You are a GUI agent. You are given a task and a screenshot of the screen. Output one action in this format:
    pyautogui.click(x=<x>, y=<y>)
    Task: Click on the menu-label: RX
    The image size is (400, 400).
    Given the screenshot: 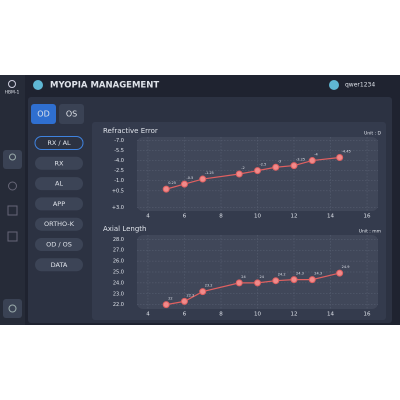 What is the action you would take?
    pyautogui.click(x=60, y=163)
    